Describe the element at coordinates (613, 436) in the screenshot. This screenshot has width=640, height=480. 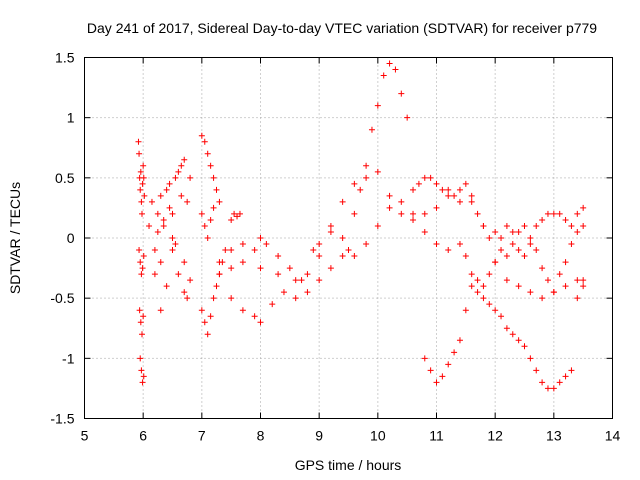
I see `x-tick-label: 14` at that location.